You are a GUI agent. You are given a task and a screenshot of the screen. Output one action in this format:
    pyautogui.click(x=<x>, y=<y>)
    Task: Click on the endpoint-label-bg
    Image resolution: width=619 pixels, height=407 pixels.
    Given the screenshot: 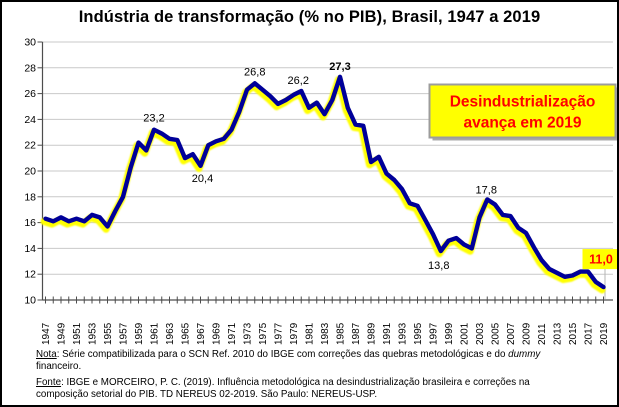 What is the action you would take?
    pyautogui.click(x=599, y=259)
    